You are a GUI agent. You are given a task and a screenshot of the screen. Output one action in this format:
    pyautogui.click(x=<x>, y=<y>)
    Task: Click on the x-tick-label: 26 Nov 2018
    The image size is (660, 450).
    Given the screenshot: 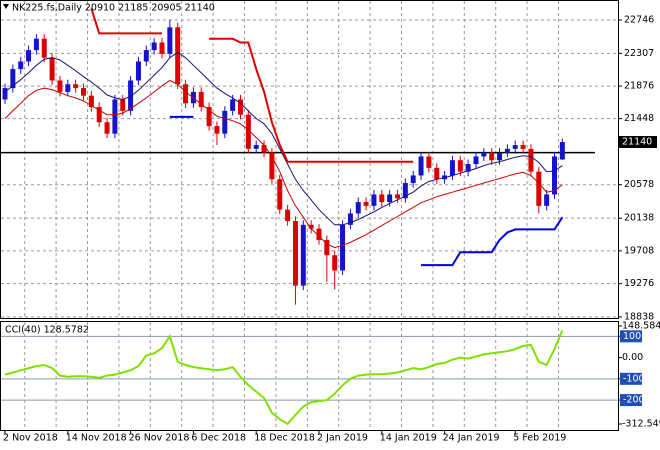 What is the action you would take?
    pyautogui.click(x=159, y=438)
    